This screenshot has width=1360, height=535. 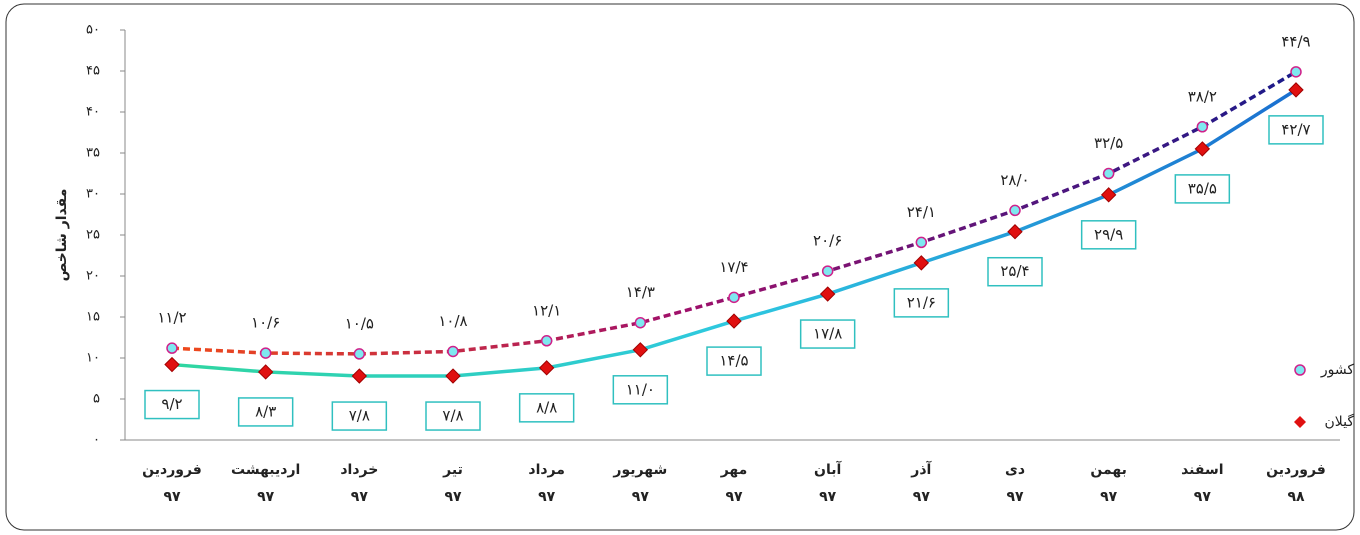 What do you see at coordinates (93, 235) in the screenshot?
I see `y-tick-label: ۲۵` at bounding box center [93, 235].